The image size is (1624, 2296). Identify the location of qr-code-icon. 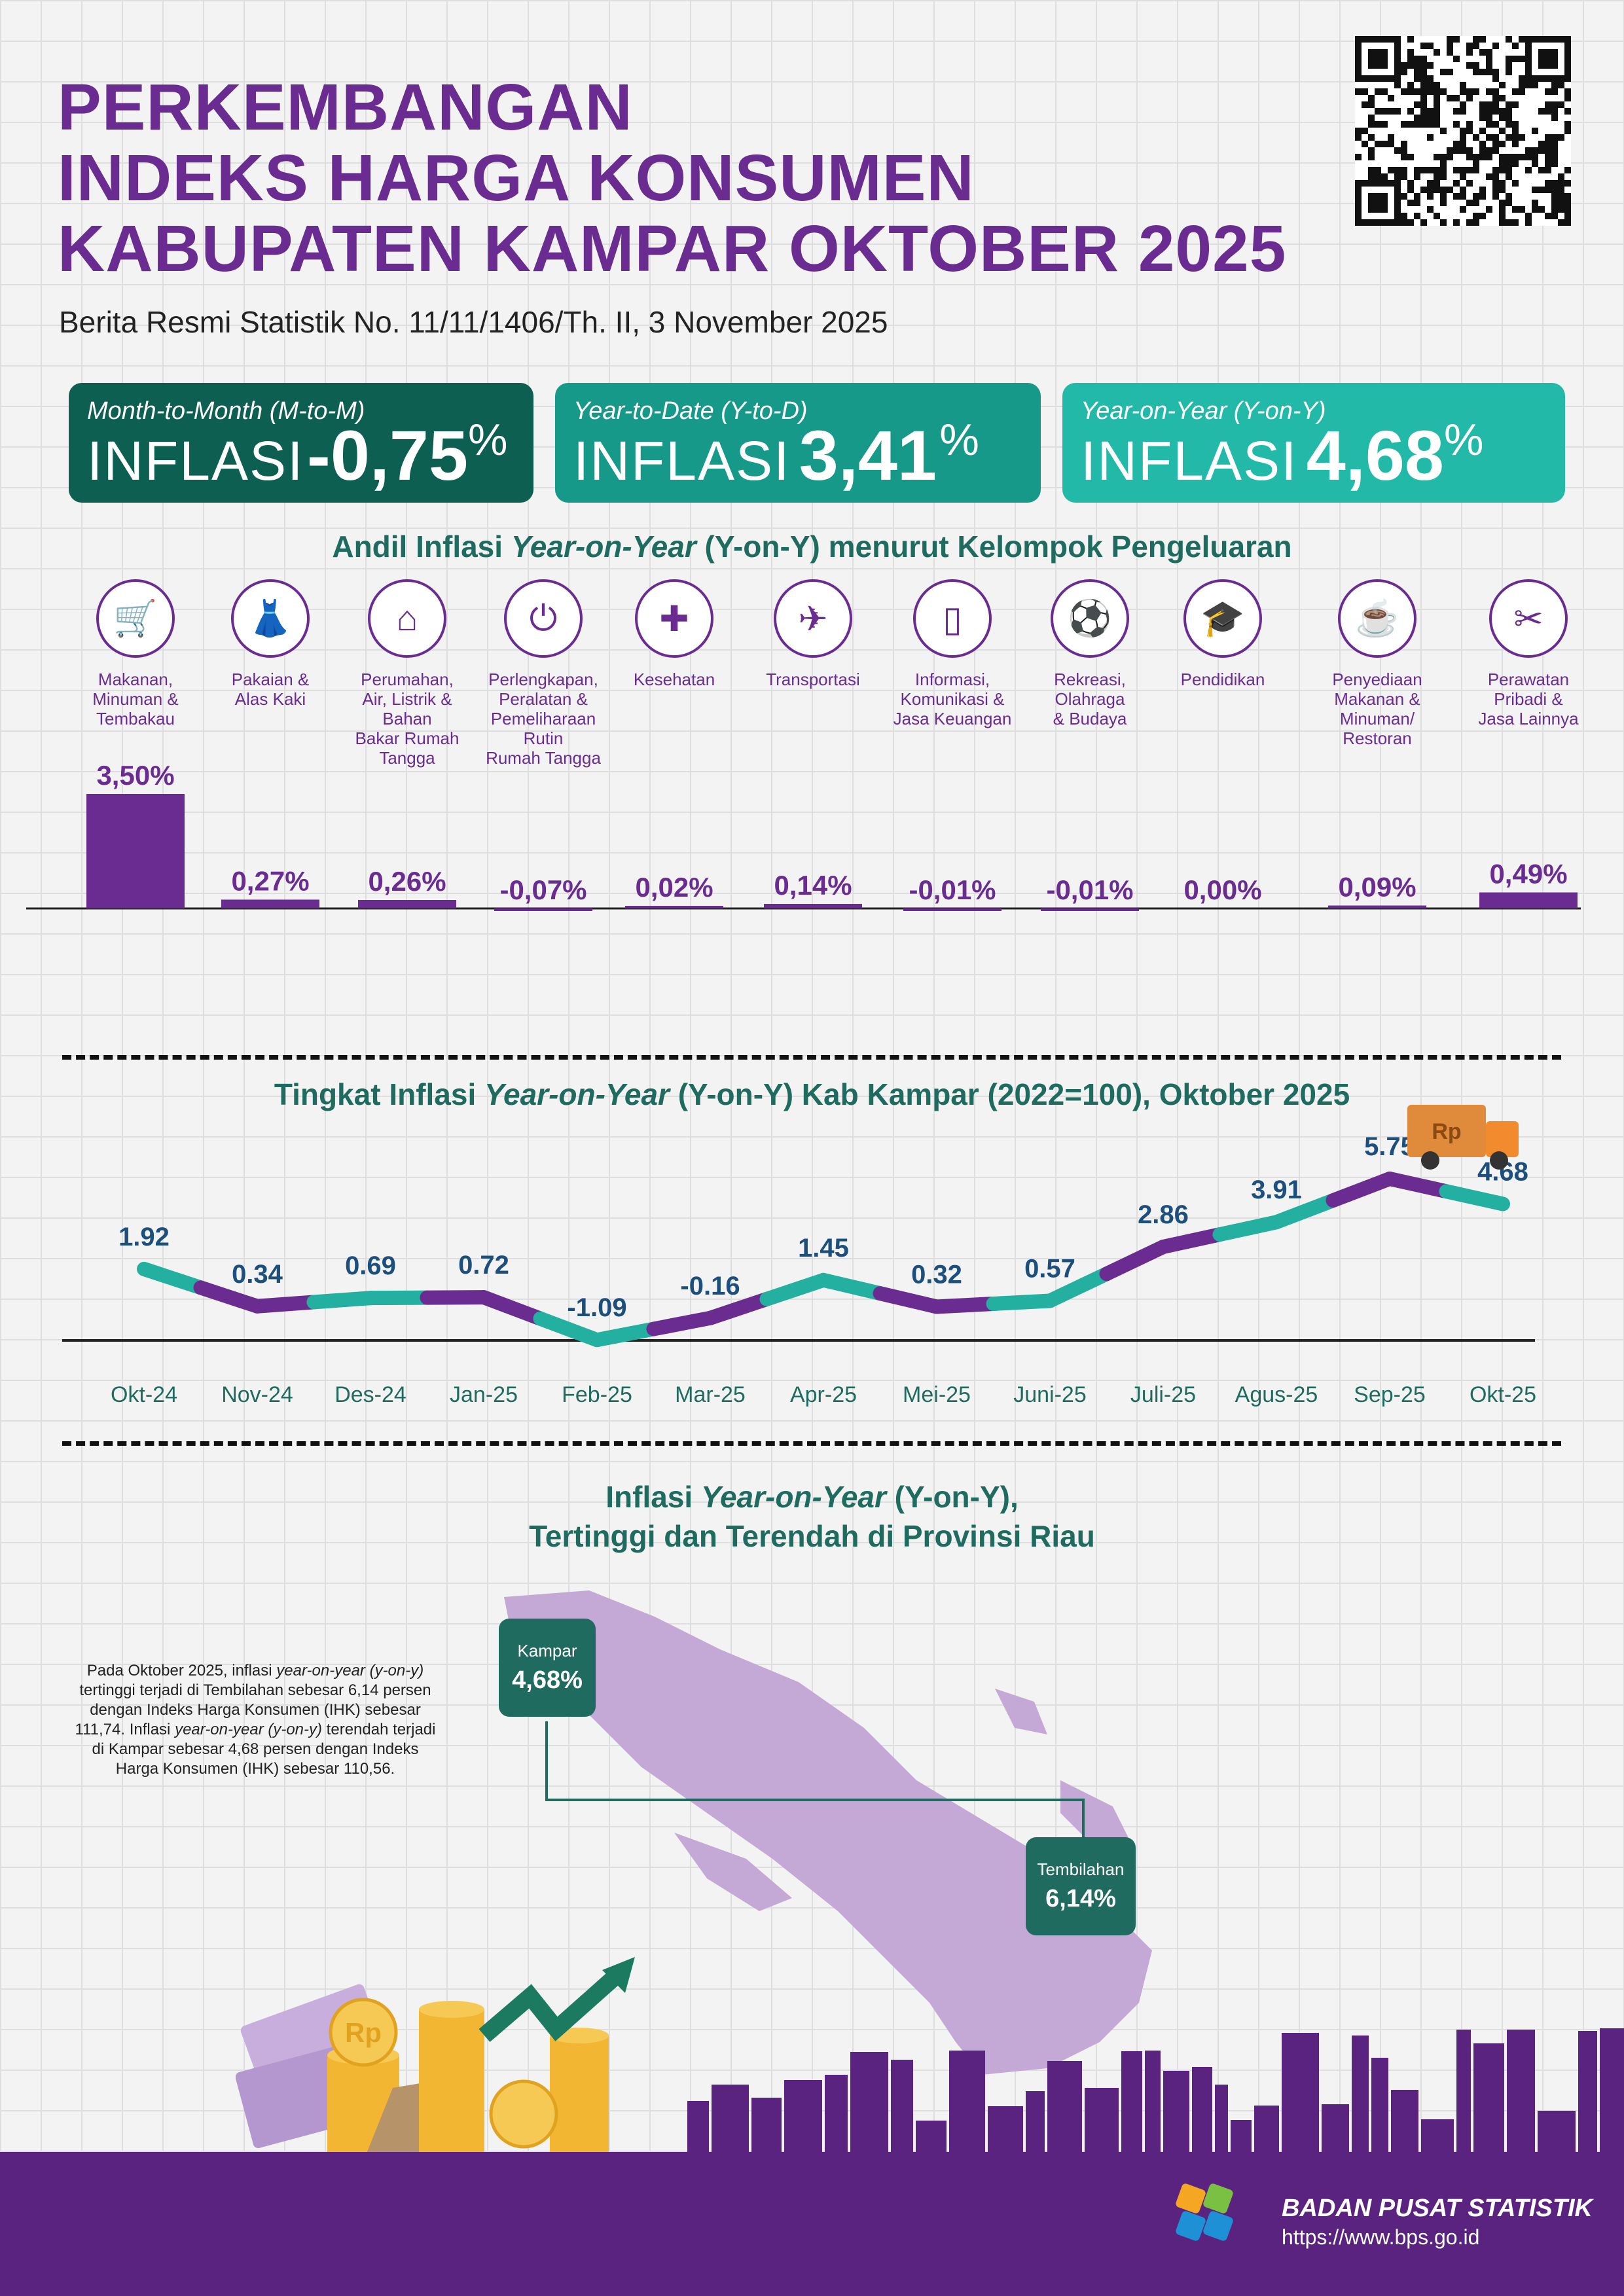
(1463, 131).